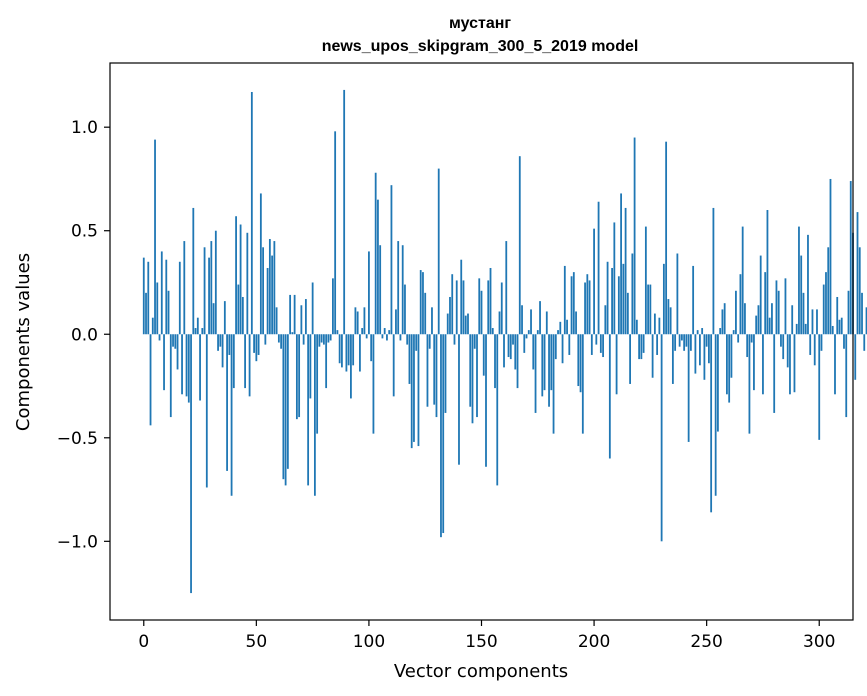 This screenshot has height=696, width=867. I want to click on y-tick-label-4: 1.0, so click(84, 128).